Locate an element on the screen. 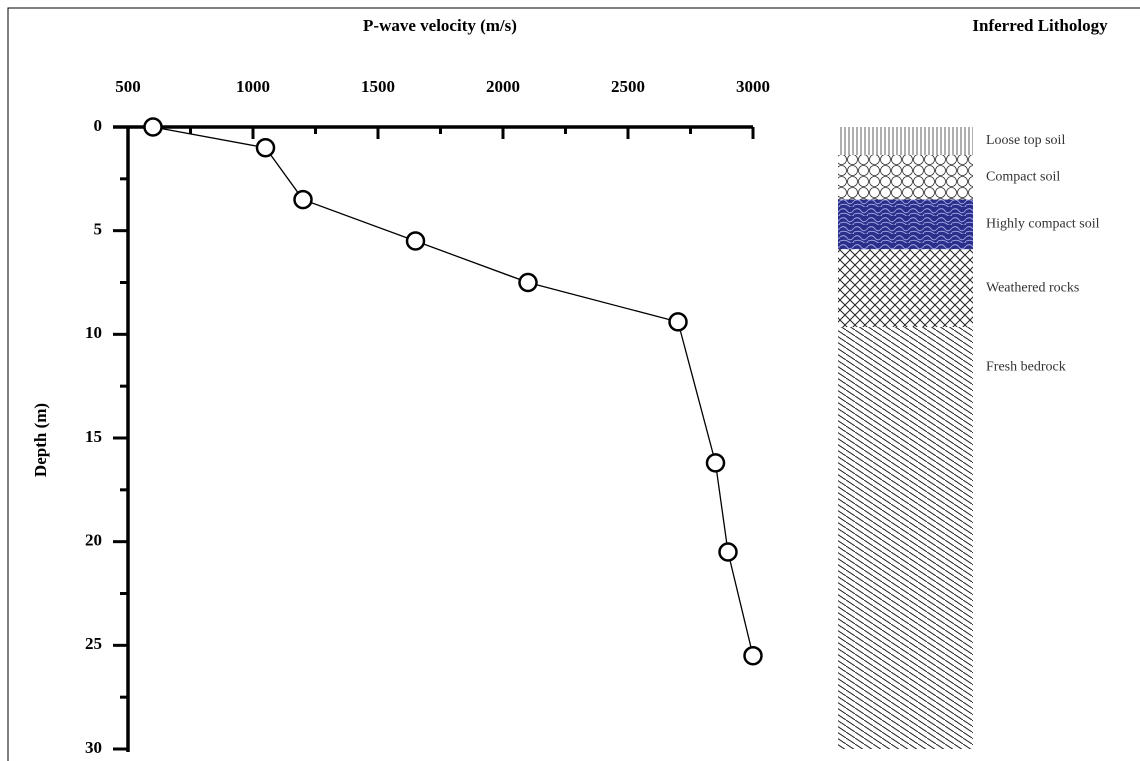 The height and width of the screenshot is (761, 1140). x-tick-label: 2500 is located at coordinates (628, 86).